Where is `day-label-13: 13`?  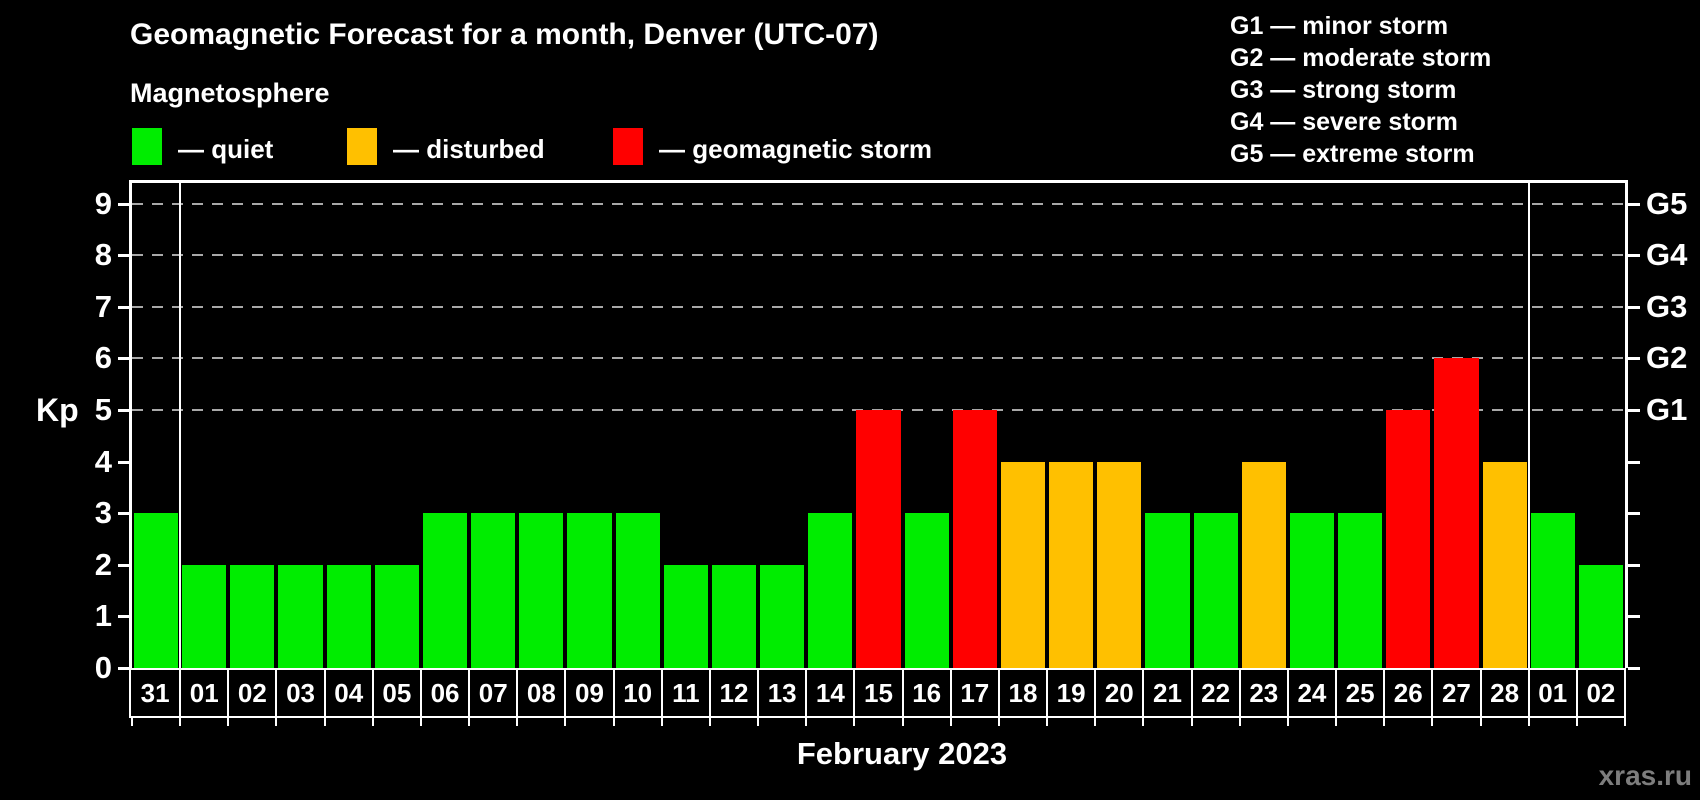 day-label-13: 13 is located at coordinates (781, 693).